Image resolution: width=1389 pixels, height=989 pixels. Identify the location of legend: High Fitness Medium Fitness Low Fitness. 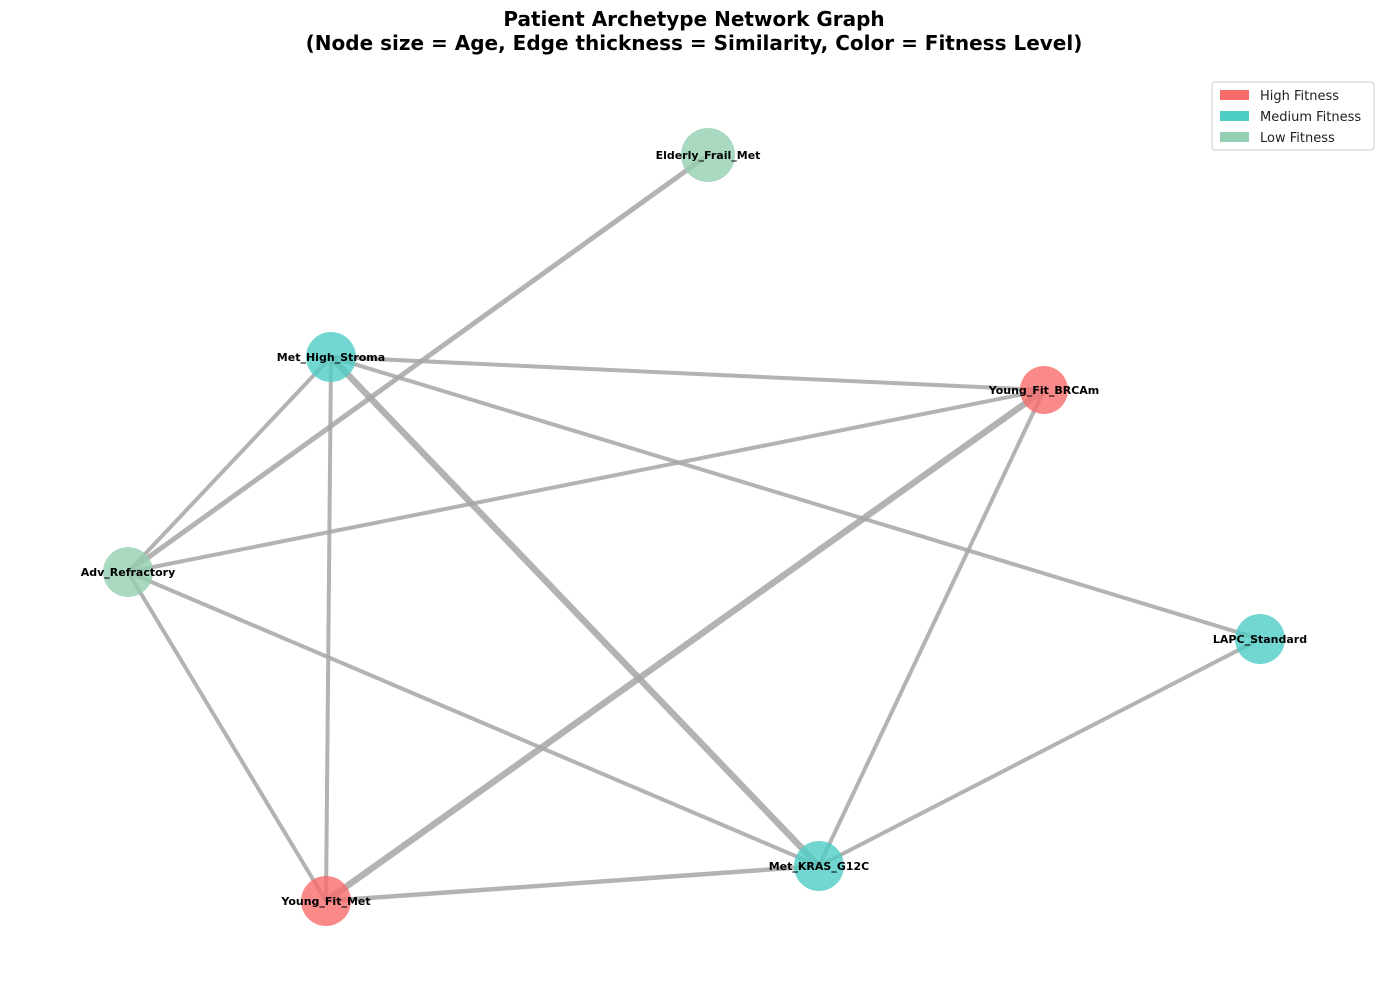
(1293, 116).